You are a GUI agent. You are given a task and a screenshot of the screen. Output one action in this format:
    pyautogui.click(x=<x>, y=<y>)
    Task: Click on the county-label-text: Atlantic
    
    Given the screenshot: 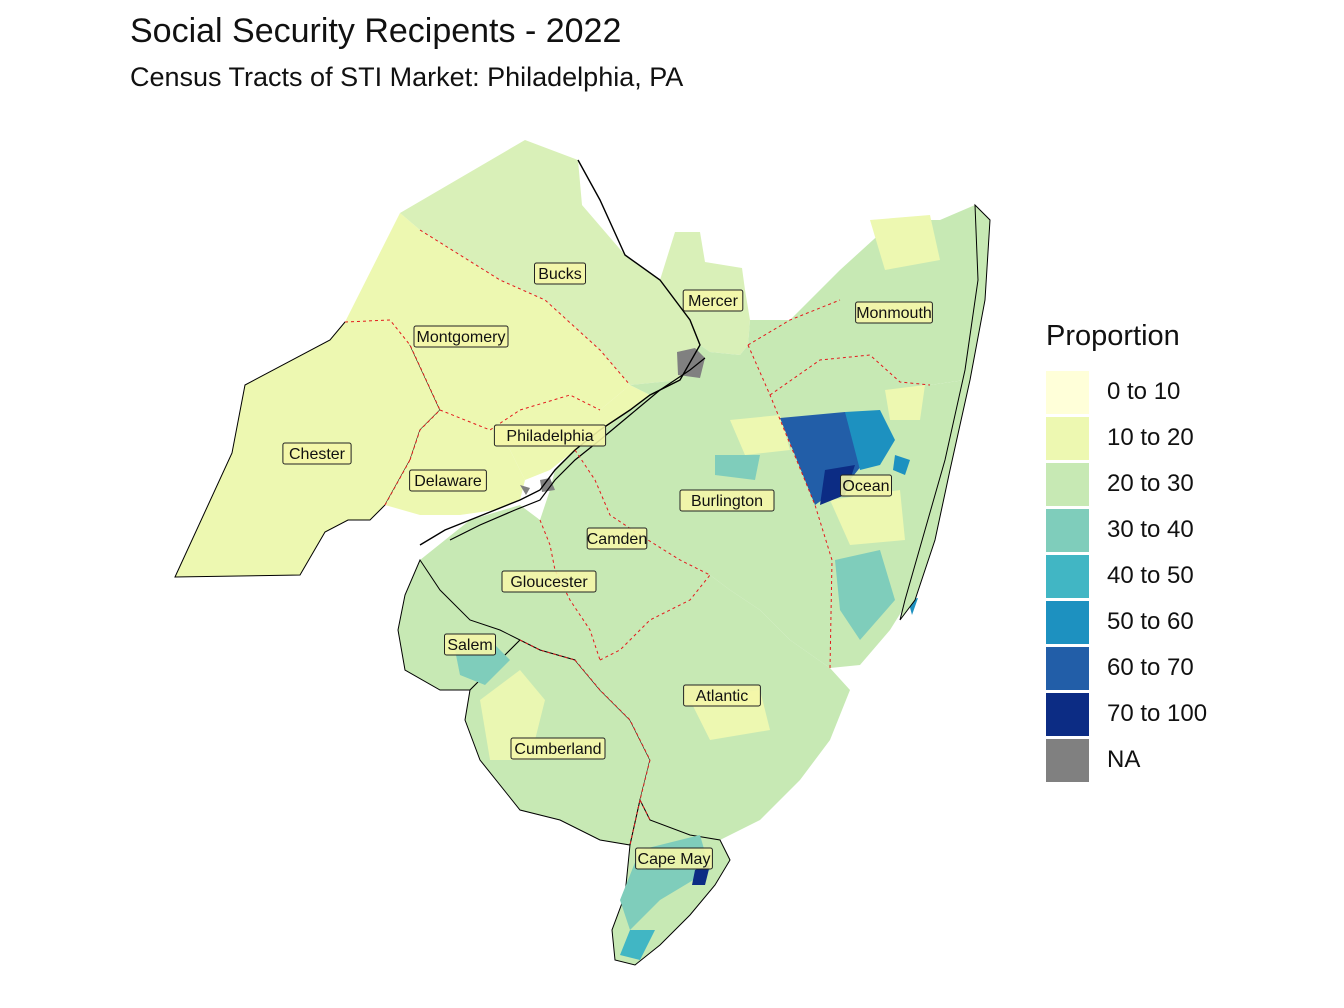 What is the action you would take?
    pyautogui.click(x=722, y=696)
    